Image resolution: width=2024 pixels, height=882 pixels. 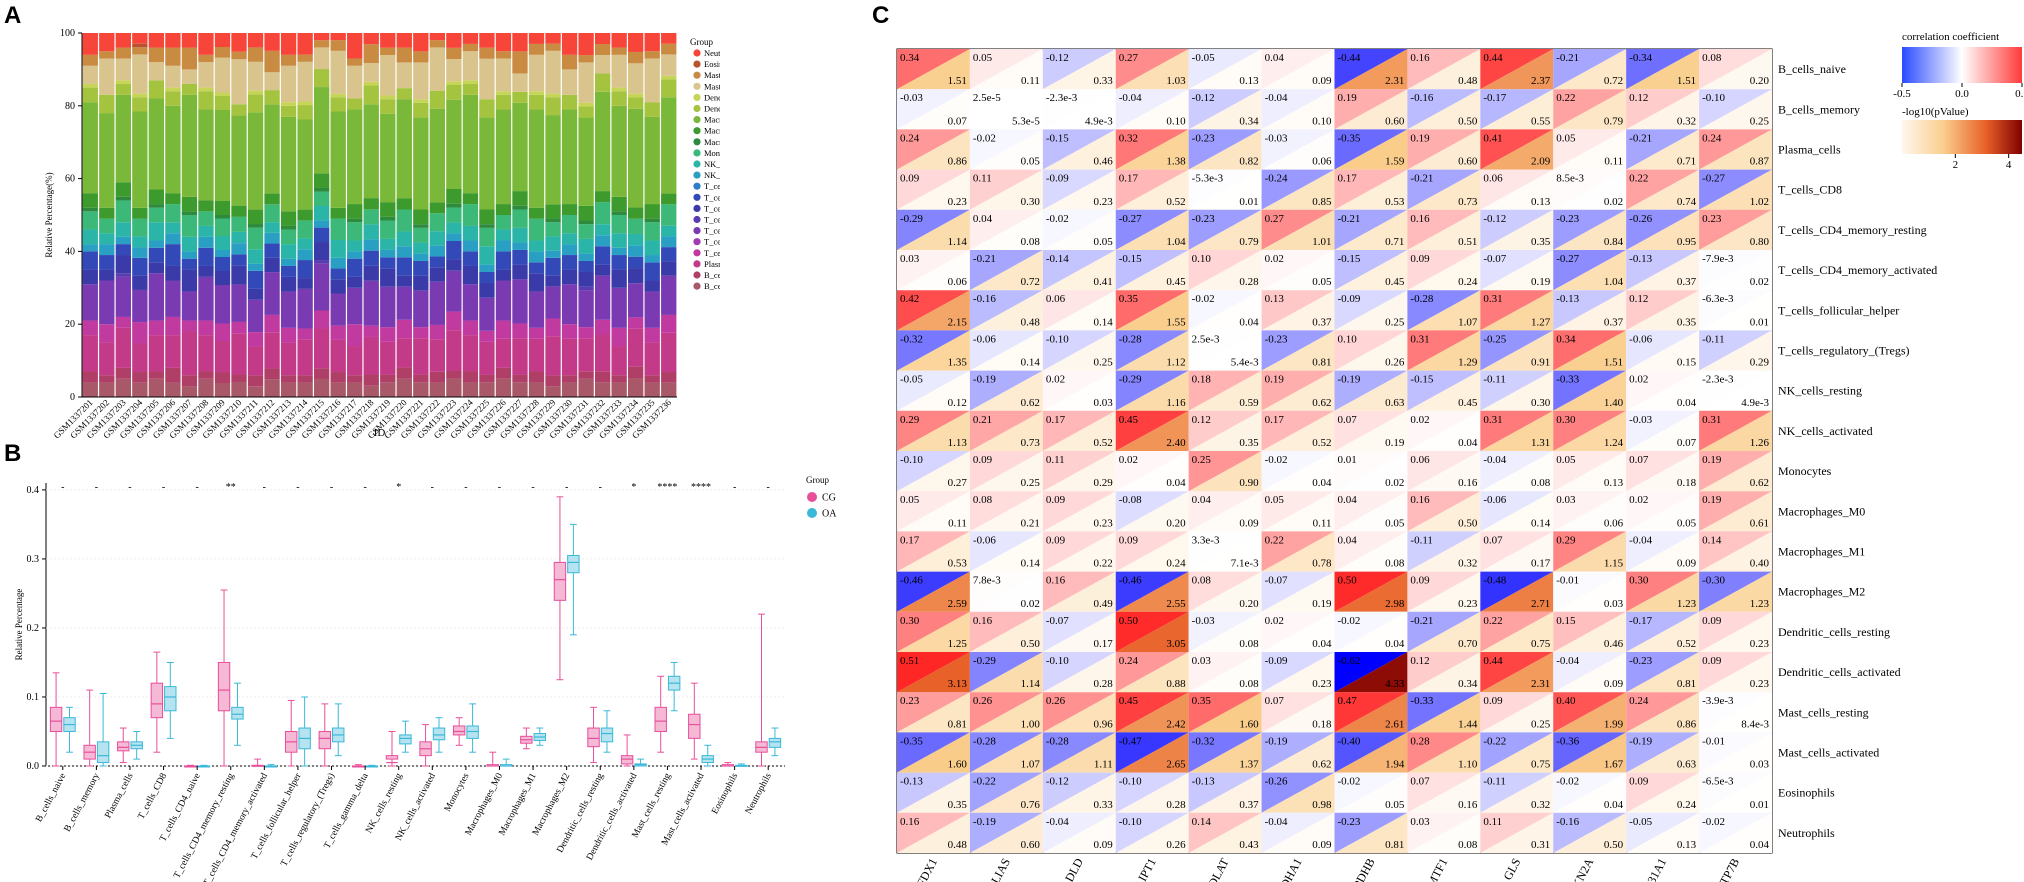 What do you see at coordinates (1805, 471) in the screenshot?
I see `row-label: Monocytes` at bounding box center [1805, 471].